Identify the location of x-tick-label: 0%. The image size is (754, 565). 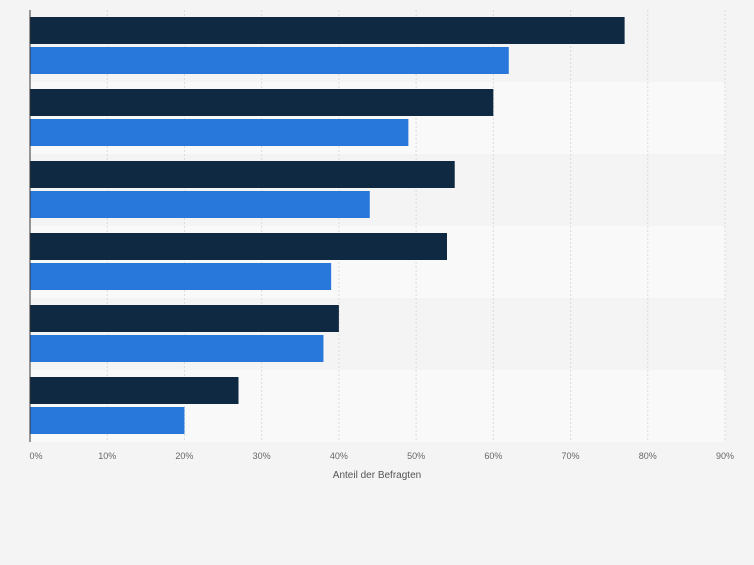
(35, 456).